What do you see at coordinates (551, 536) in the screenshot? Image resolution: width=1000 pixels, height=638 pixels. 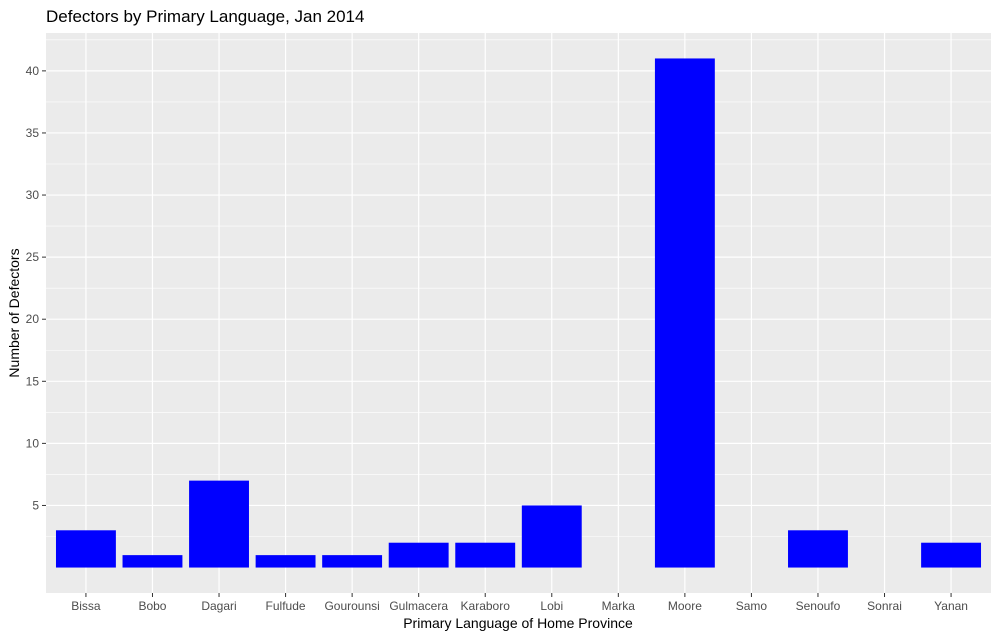 I see `bar-lobi` at bounding box center [551, 536].